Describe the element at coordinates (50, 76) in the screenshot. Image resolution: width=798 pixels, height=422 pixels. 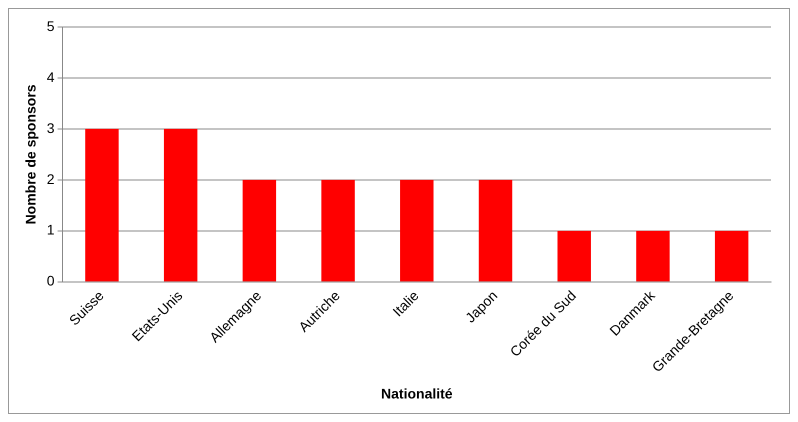
I see `y-tick-label: 4` at that location.